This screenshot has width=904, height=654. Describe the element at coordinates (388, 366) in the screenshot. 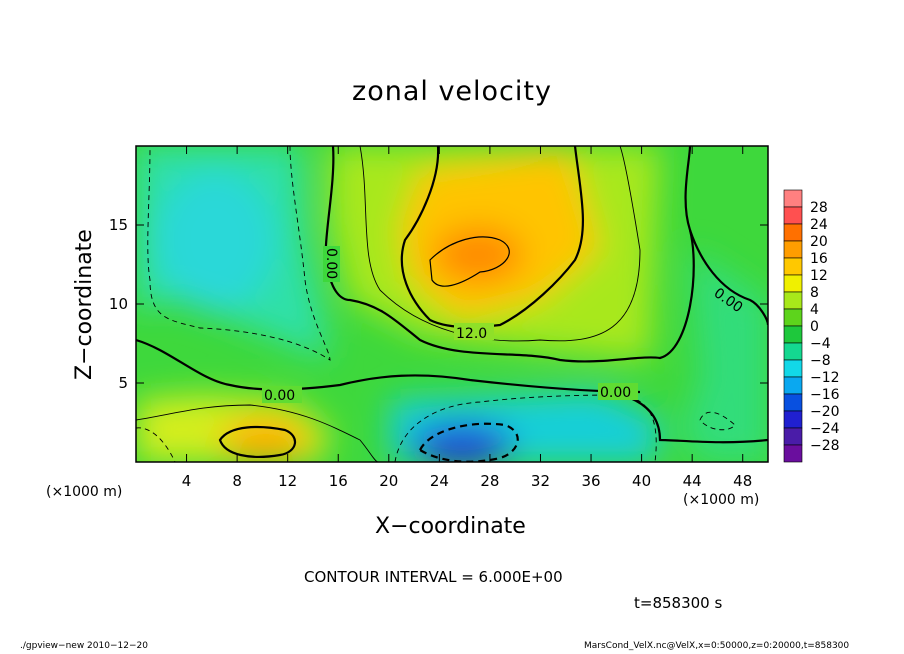

I see `contour-zero-left` at that location.